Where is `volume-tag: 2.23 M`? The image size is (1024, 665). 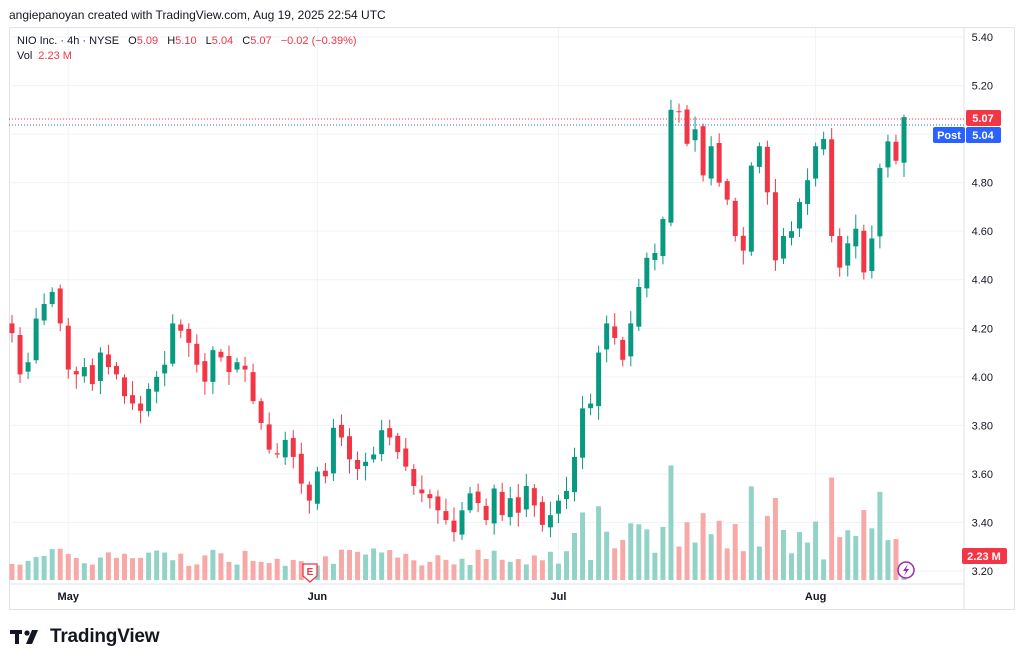 volume-tag: 2.23 M is located at coordinates (984, 556).